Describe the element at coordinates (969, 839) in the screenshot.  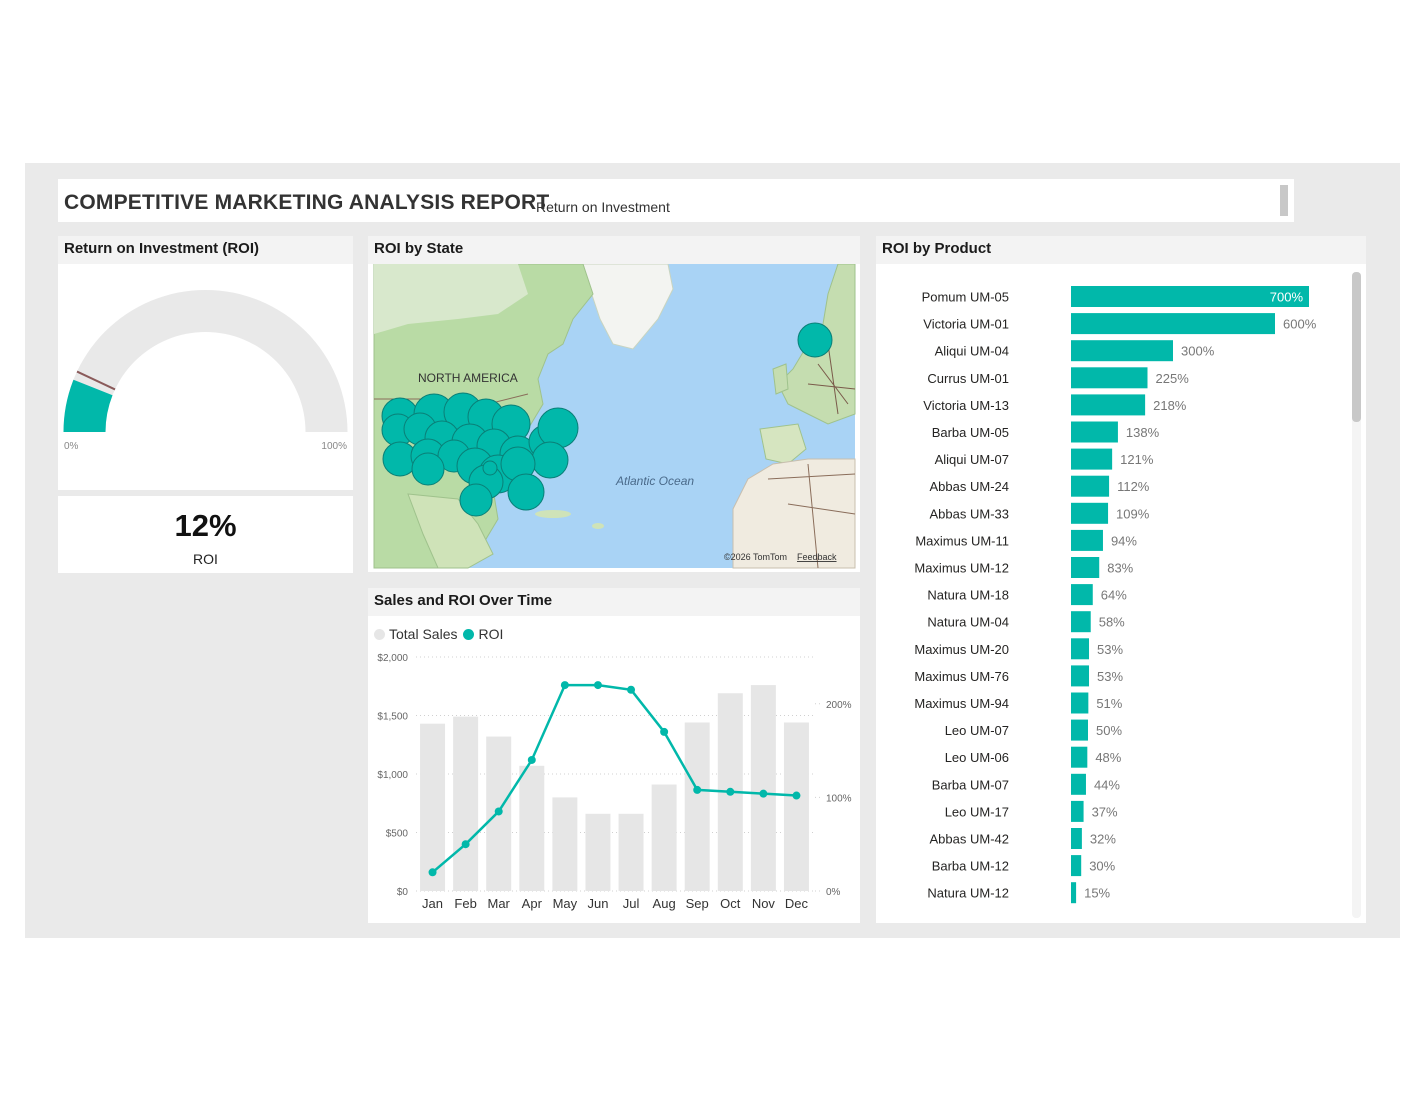
I see `product-category-label: Abbas UM-42` at that location.